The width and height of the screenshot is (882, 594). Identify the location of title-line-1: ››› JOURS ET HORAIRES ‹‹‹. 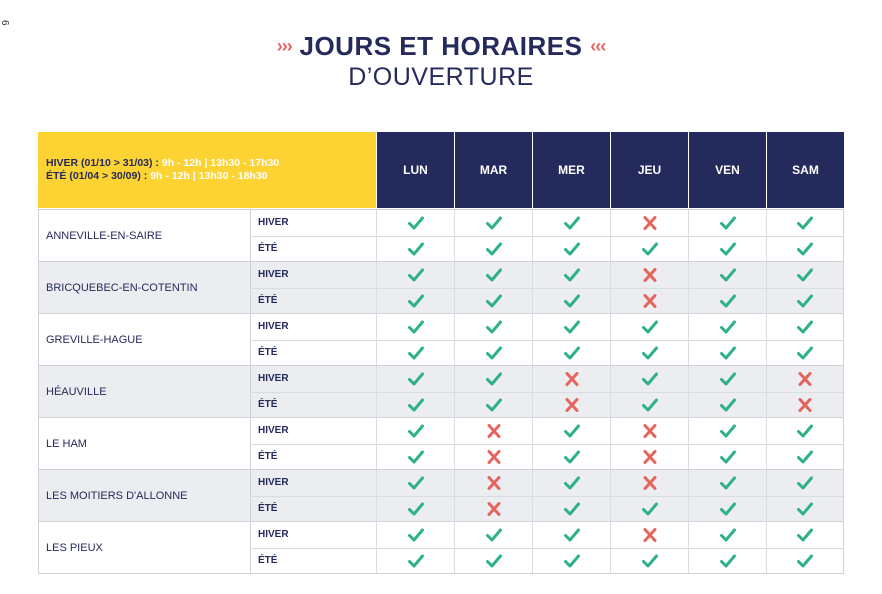
(441, 46).